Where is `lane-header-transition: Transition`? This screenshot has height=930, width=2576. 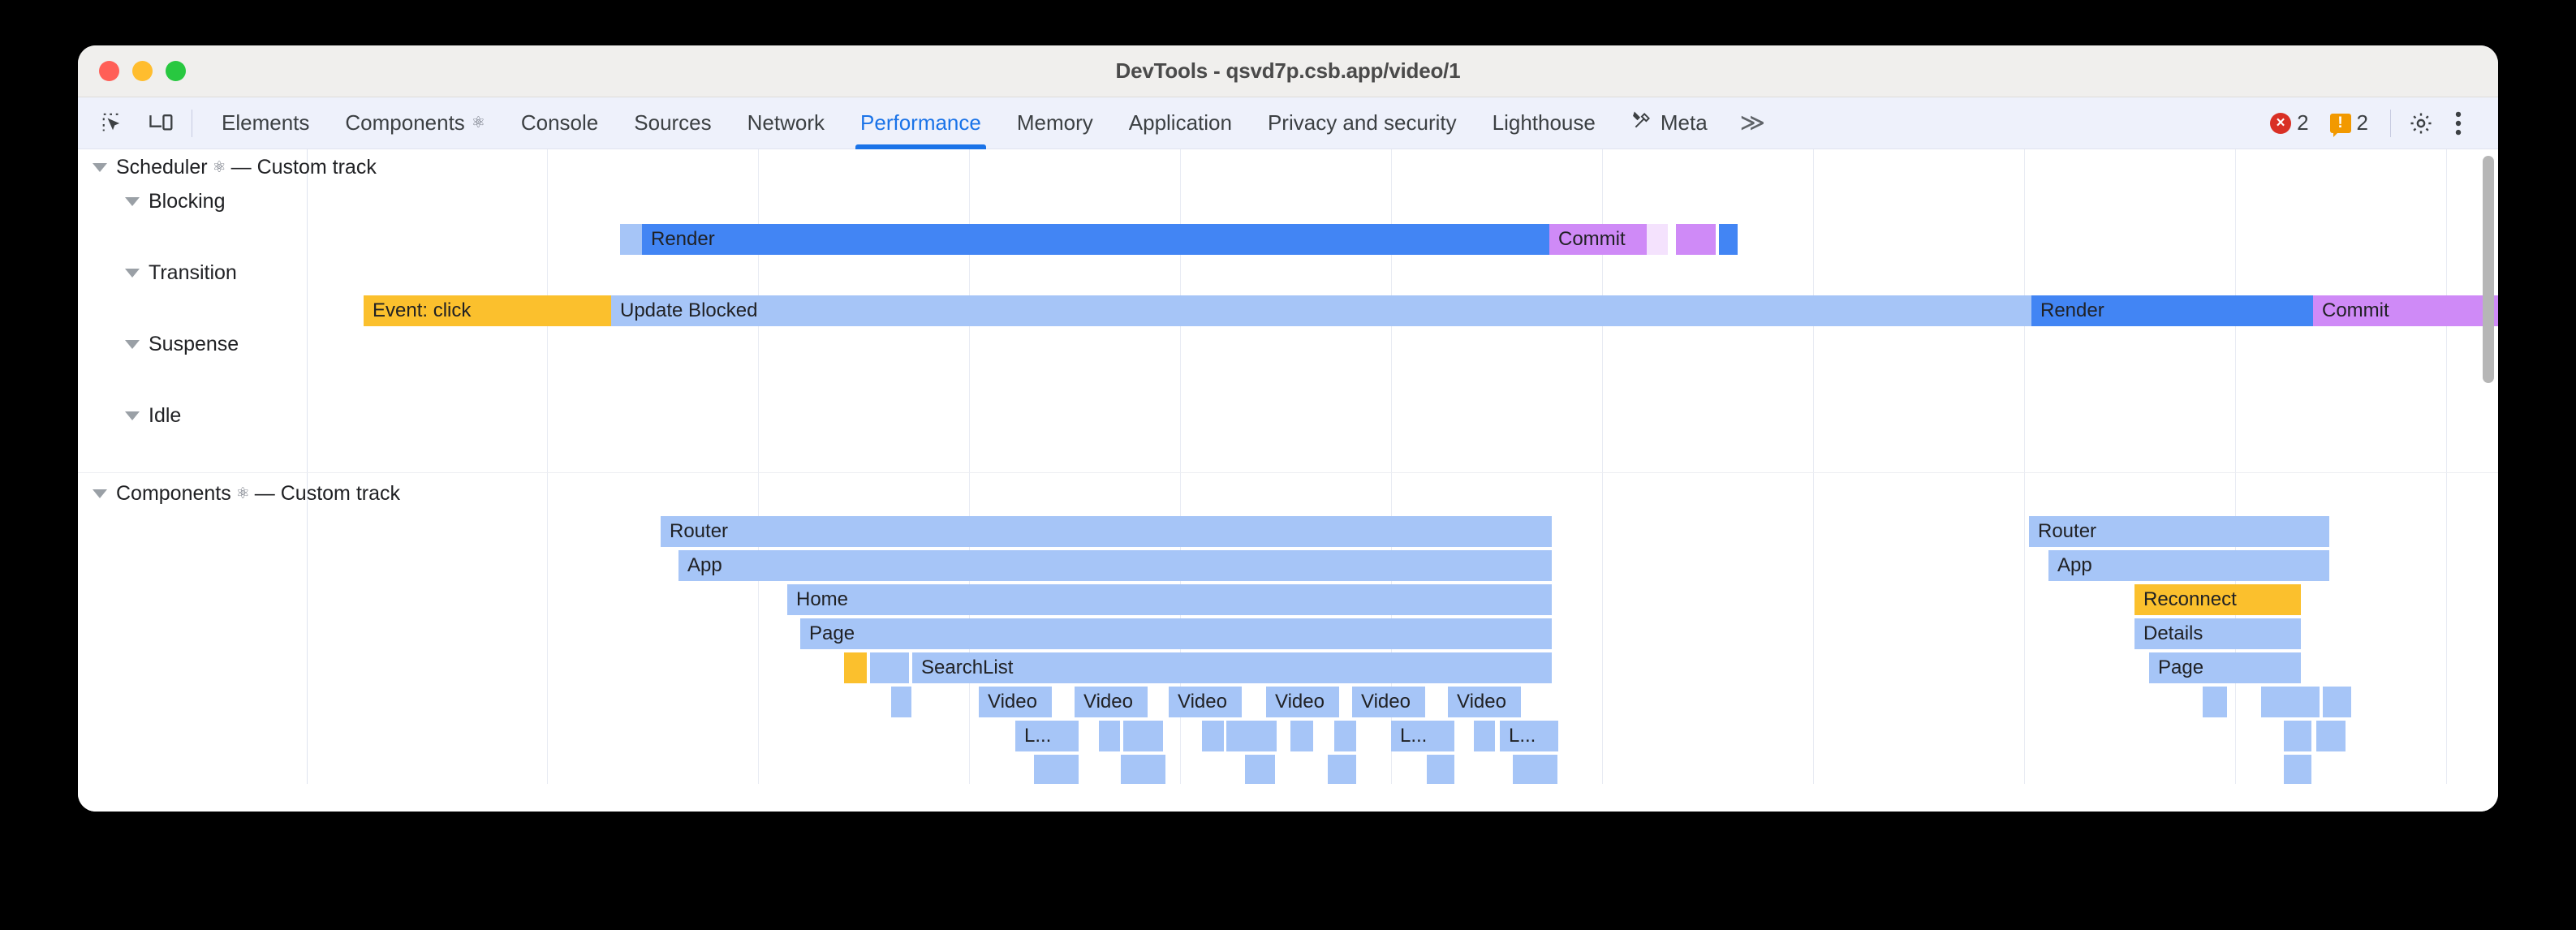
lane-header-transition: Transition is located at coordinates (181, 273).